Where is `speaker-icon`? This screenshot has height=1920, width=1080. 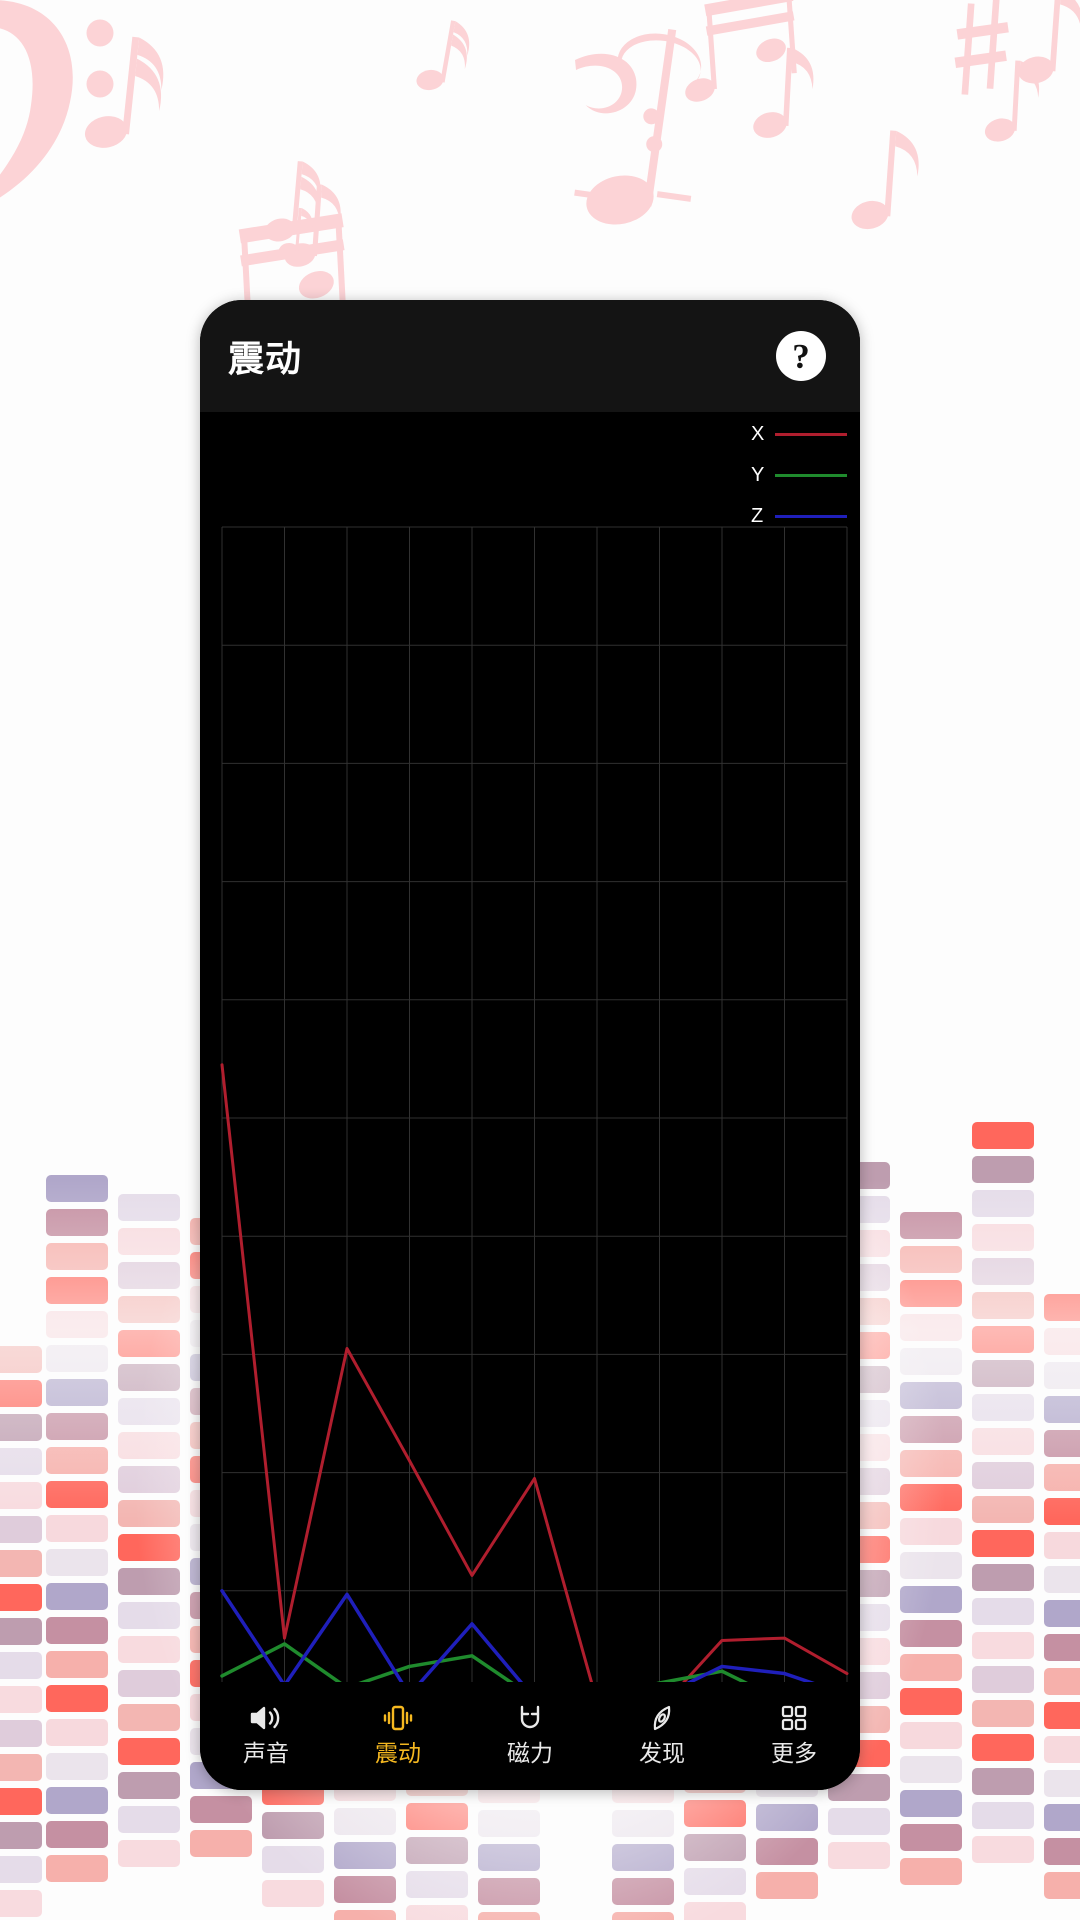 speaker-icon is located at coordinates (266, 1718).